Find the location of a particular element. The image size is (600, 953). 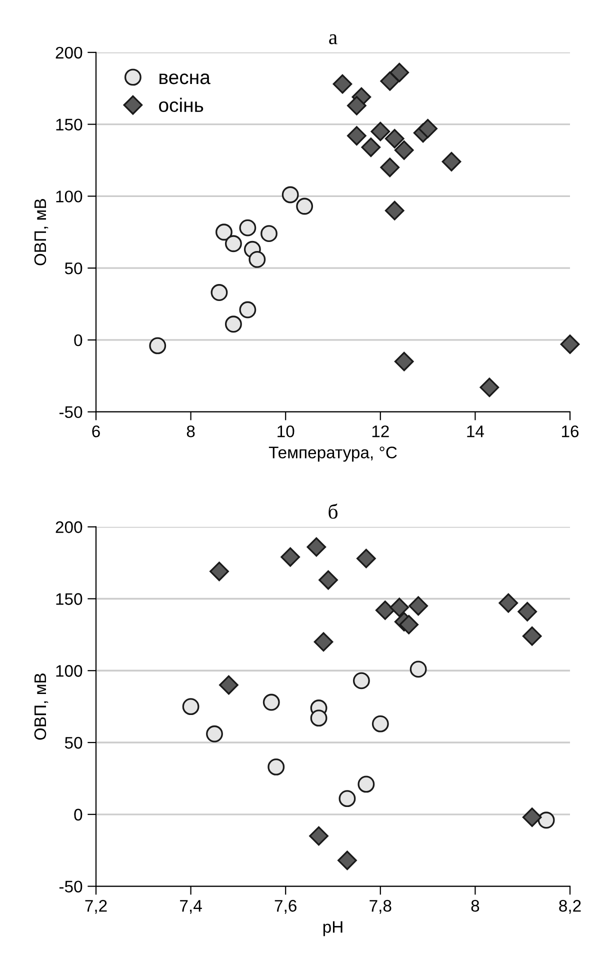

x-tick-label: 7,4 is located at coordinates (191, 907).